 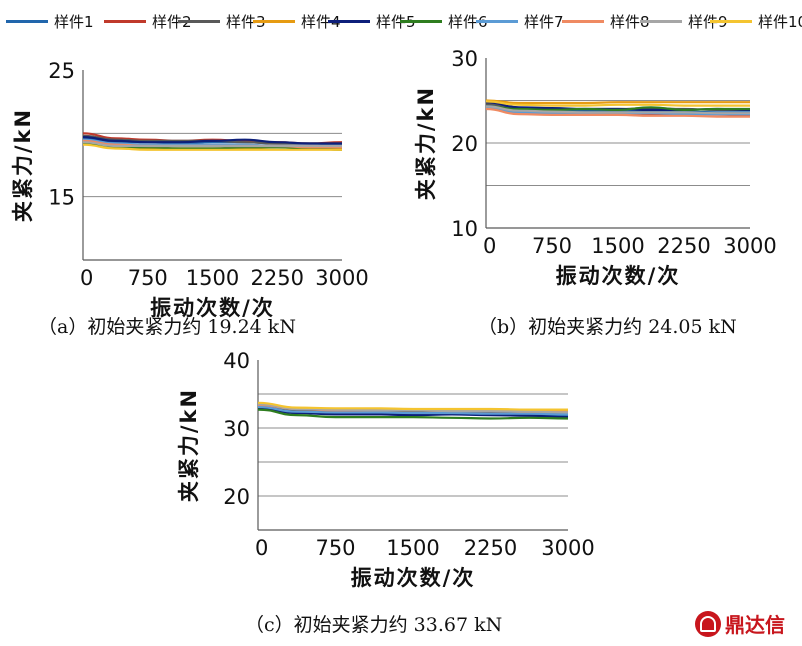 What do you see at coordinates (464, 229) in the screenshot?
I see `y-tick-label: 10` at bounding box center [464, 229].